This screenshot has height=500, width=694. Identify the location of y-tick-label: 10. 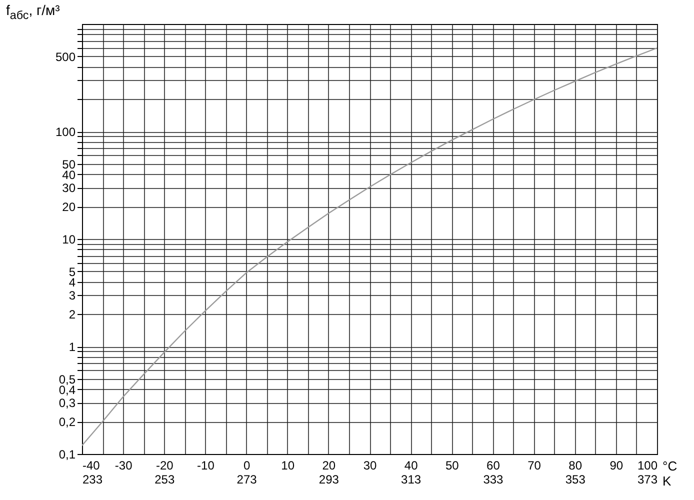
(69, 239).